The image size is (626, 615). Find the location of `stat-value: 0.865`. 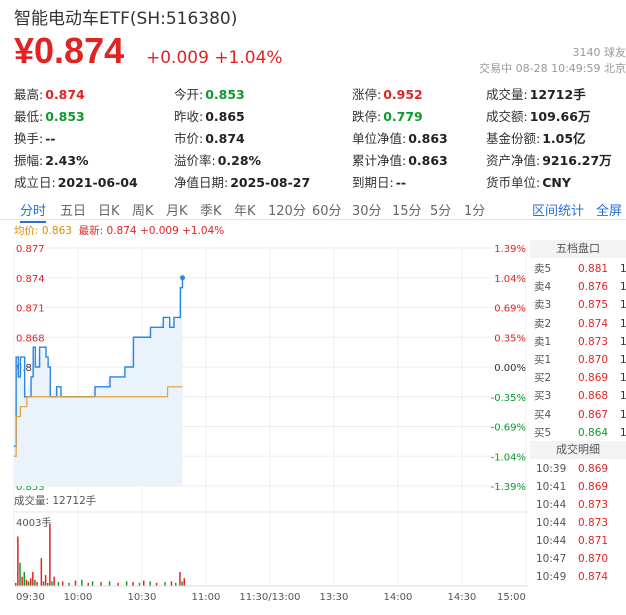

stat-value: 0.865 is located at coordinates (225, 116).